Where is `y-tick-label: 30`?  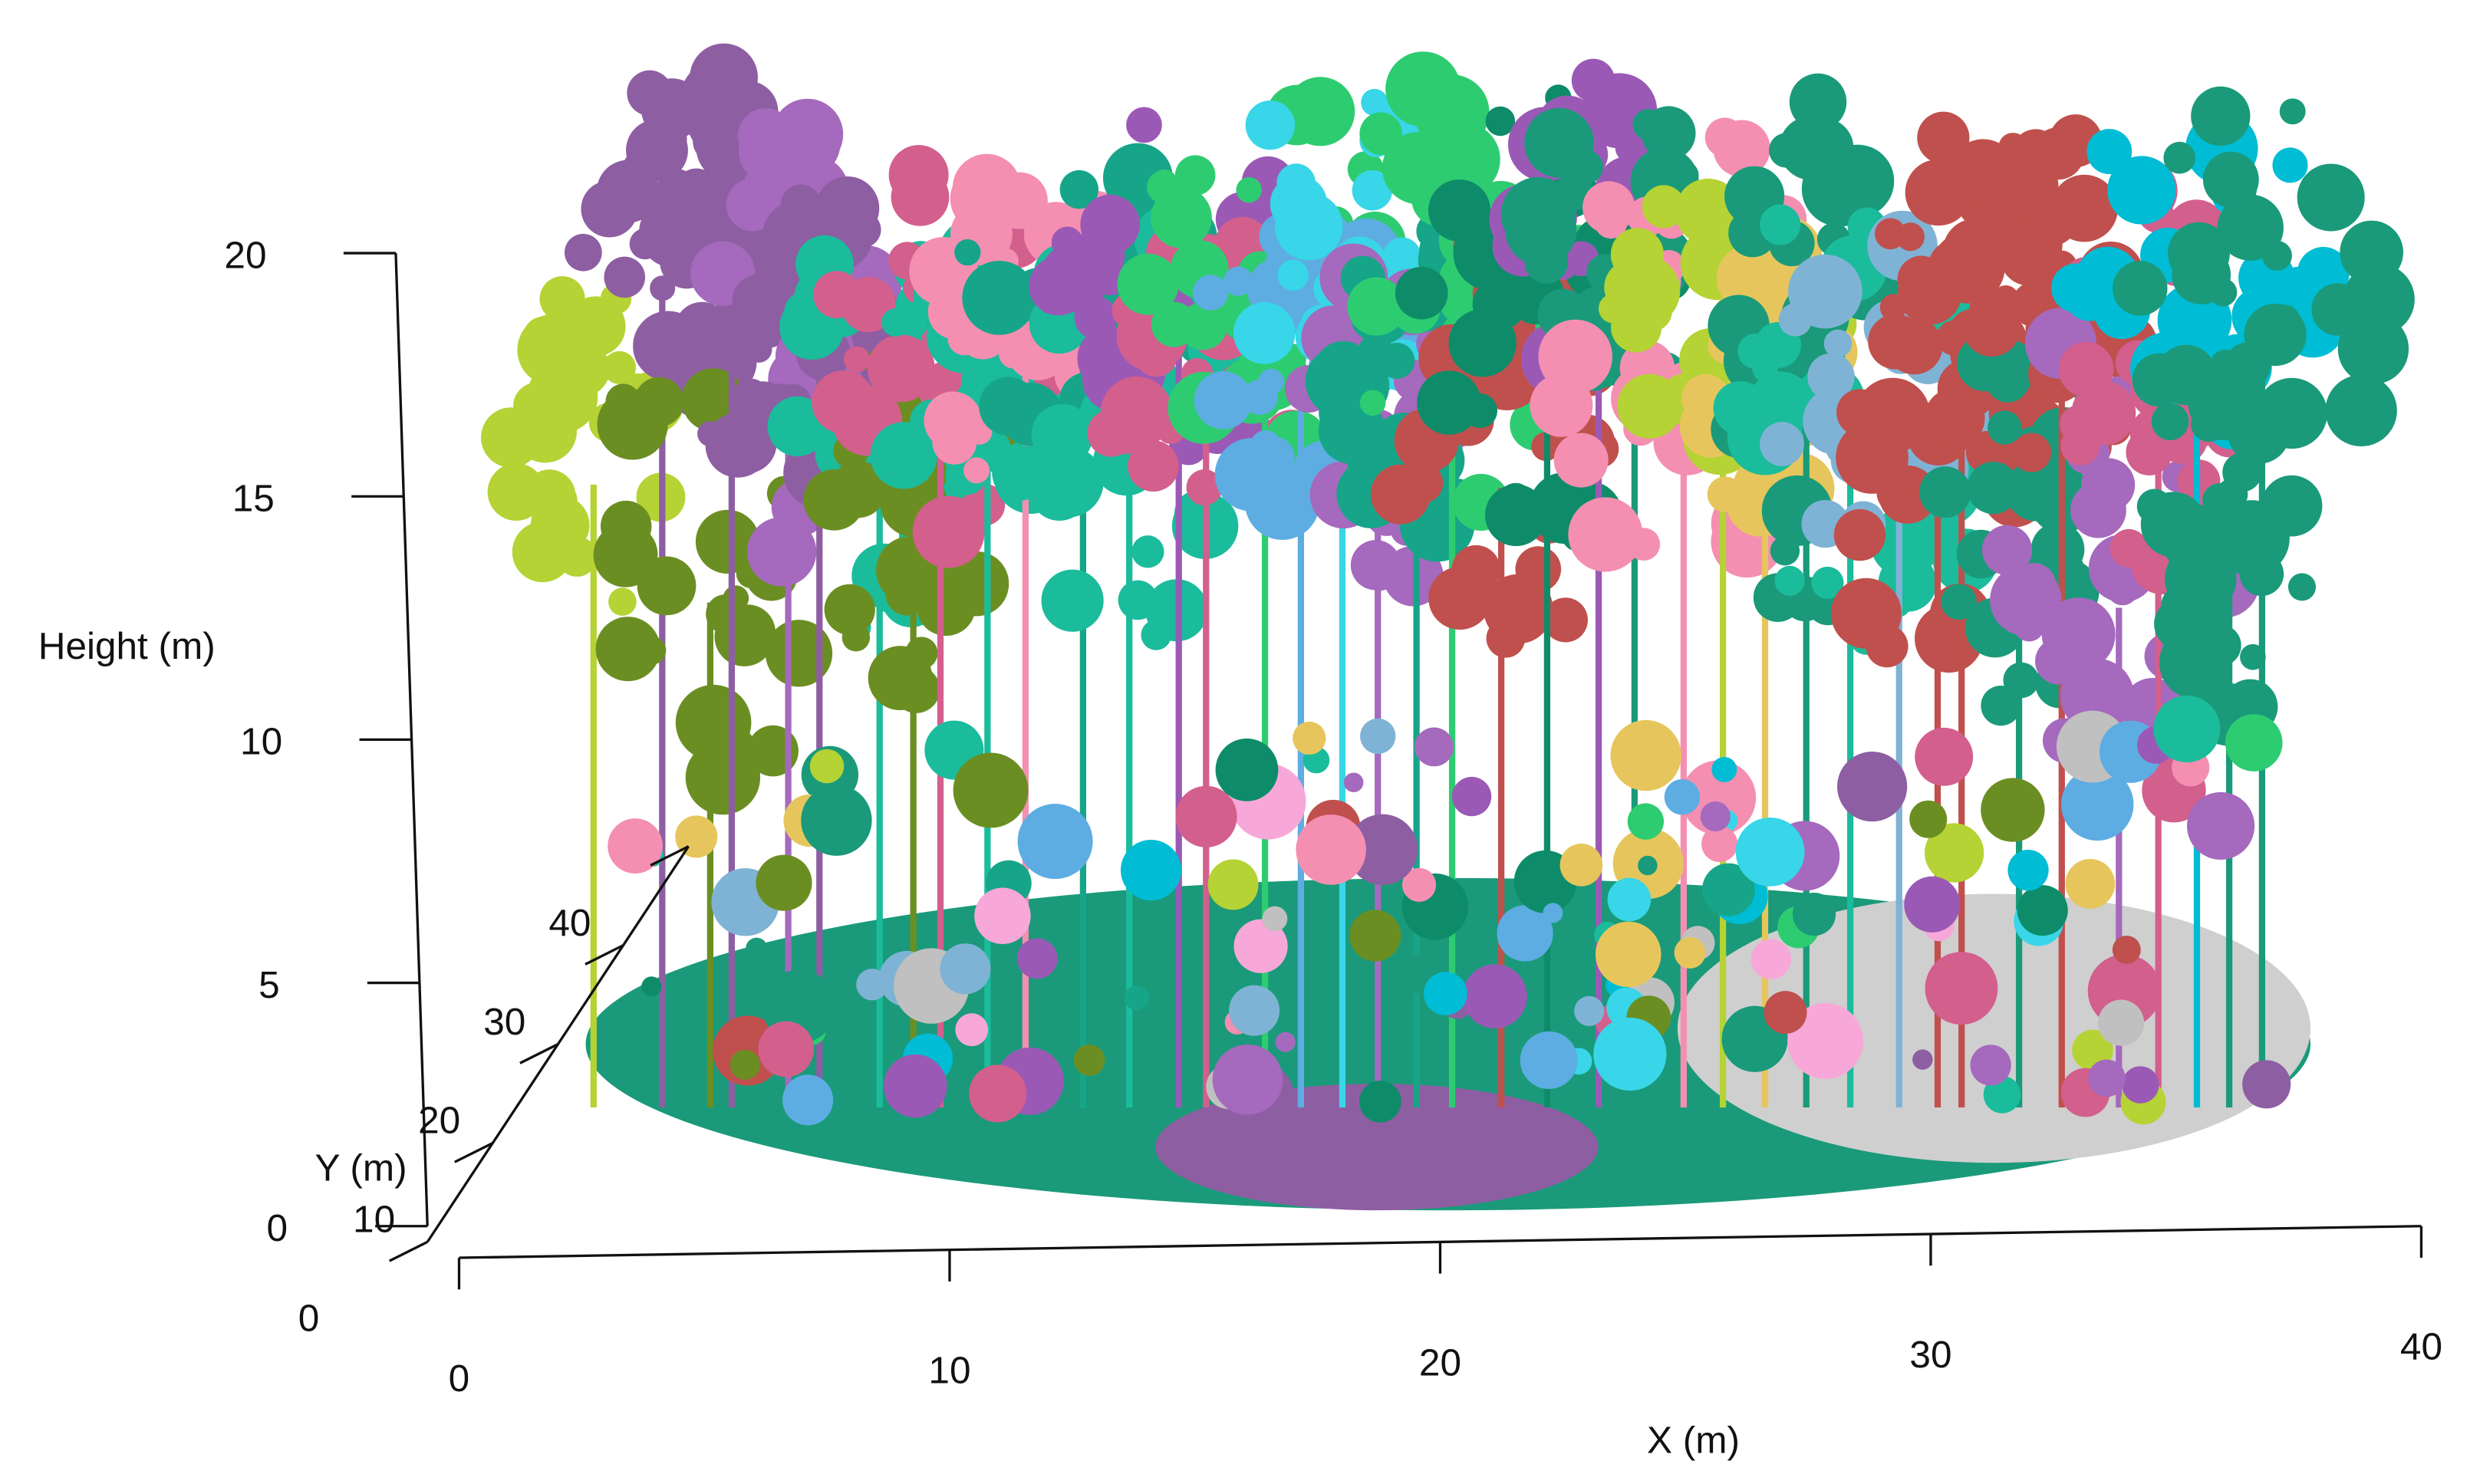 y-tick-label: 30 is located at coordinates (504, 1022).